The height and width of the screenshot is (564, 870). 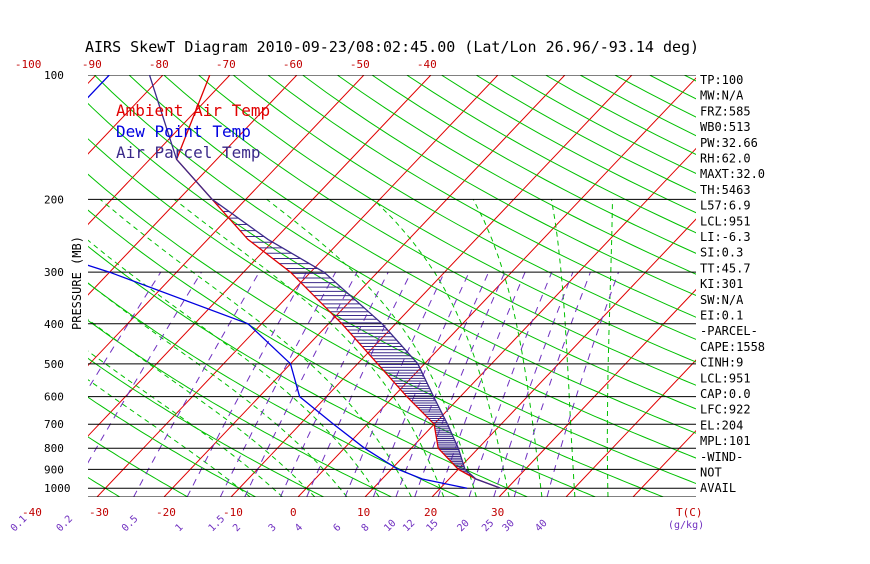 What do you see at coordinates (299, 528) in the screenshot?
I see `mixing-ratio-label: 4` at bounding box center [299, 528].